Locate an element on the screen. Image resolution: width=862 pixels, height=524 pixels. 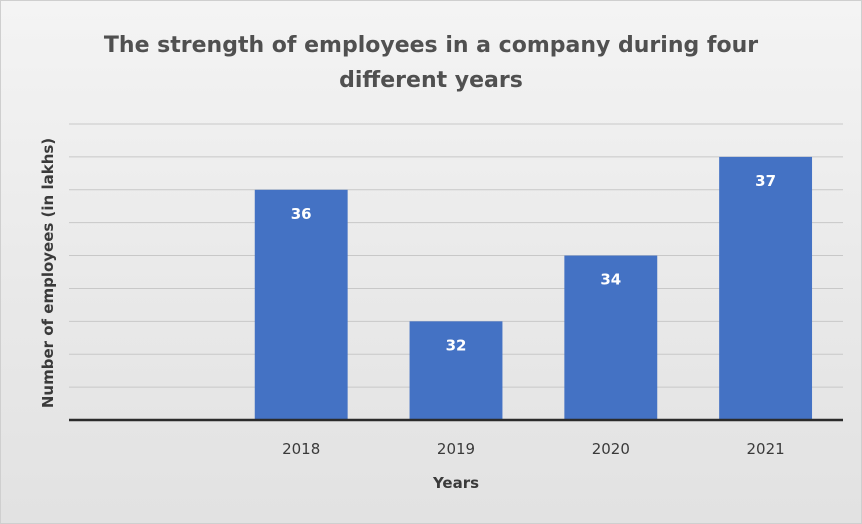
data-label-2020: 34 is located at coordinates (610, 280).